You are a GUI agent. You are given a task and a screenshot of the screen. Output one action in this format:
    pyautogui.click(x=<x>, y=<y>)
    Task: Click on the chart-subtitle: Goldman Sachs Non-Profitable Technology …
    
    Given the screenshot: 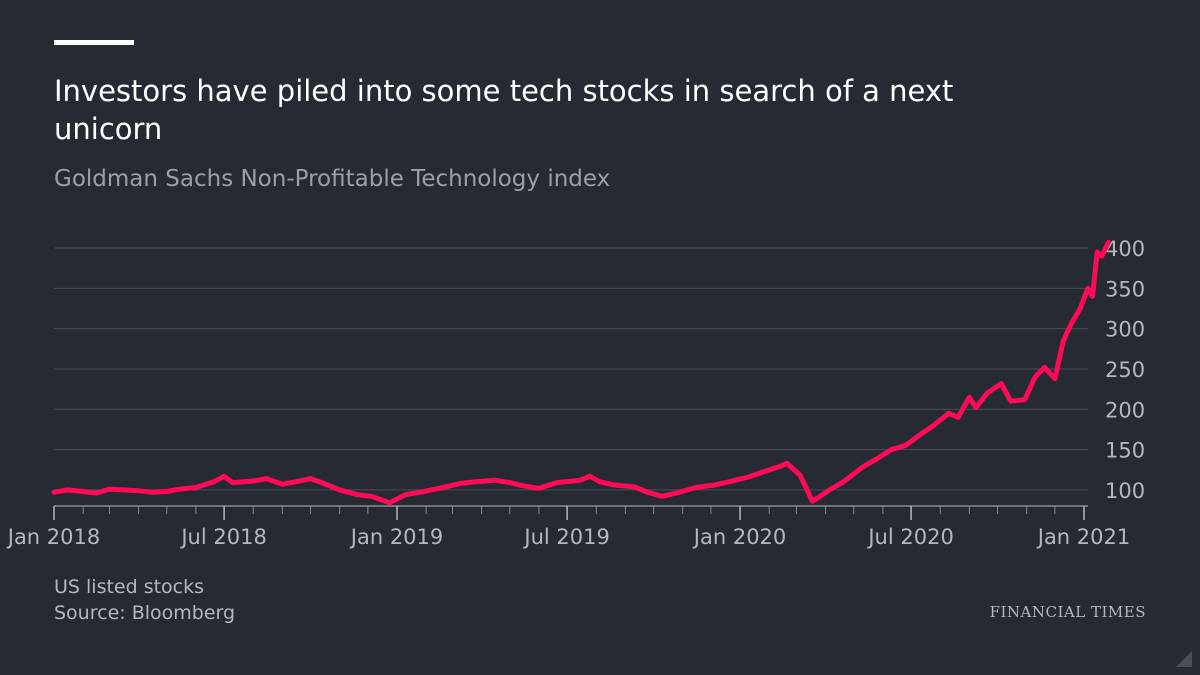 What is the action you would take?
    pyautogui.click(x=332, y=179)
    